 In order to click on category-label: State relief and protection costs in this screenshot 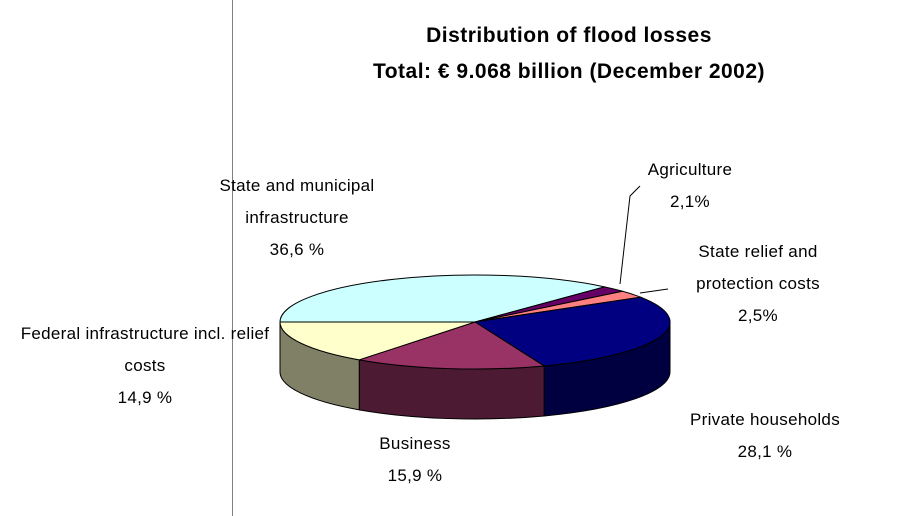, I will do `click(758, 267)`.